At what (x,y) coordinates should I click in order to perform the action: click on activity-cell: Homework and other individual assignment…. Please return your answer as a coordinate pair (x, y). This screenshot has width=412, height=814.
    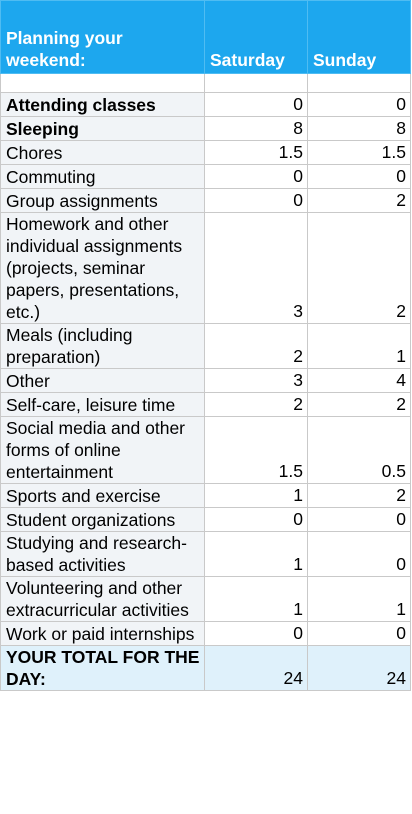
    Looking at the image, I should click on (102, 268).